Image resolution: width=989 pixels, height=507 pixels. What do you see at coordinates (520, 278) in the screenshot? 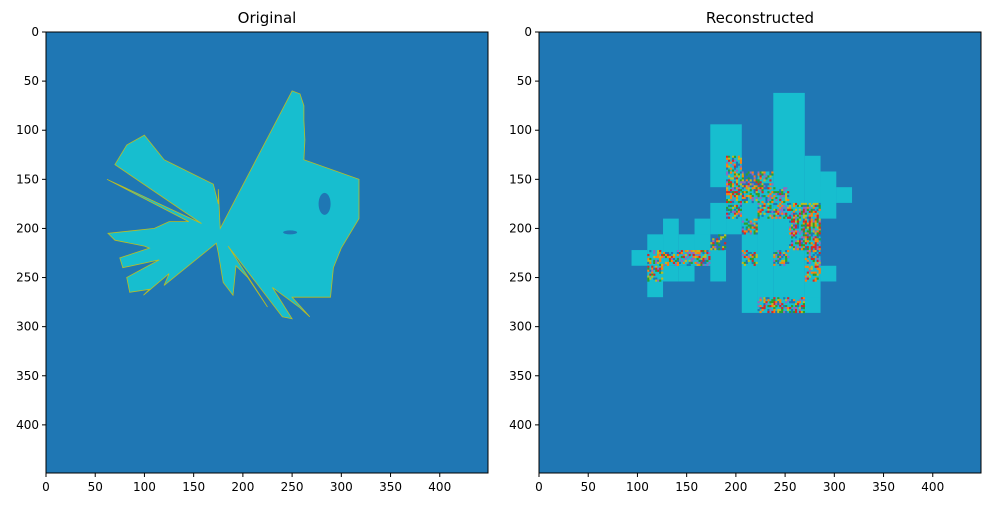
I see `y-tick-label: 250` at bounding box center [520, 278].